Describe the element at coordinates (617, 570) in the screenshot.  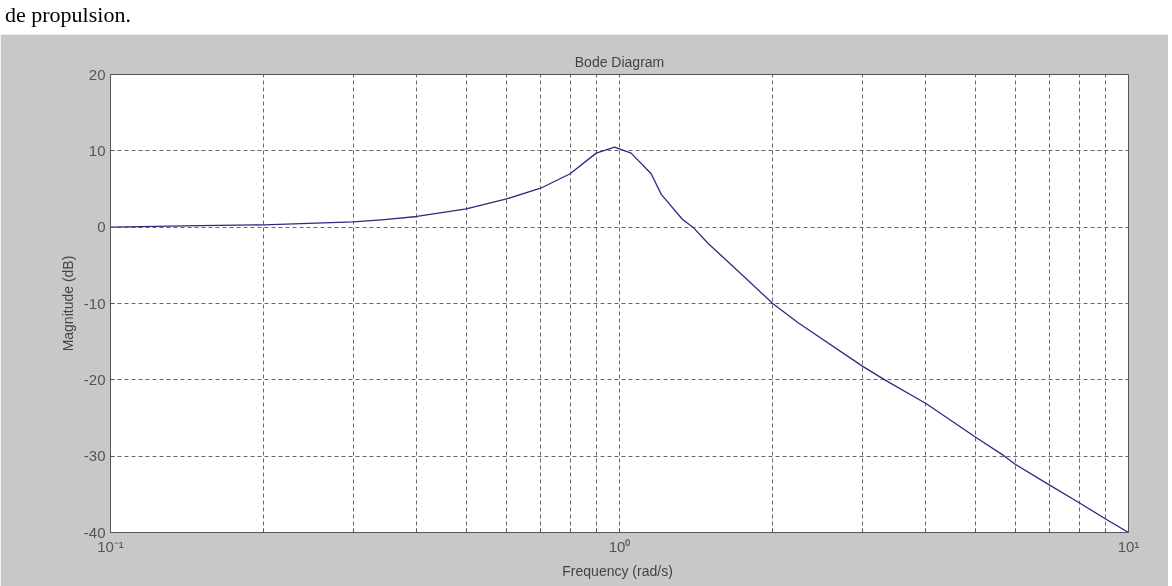
I see `x-axis-title: Frequency (rad/s)` at that location.